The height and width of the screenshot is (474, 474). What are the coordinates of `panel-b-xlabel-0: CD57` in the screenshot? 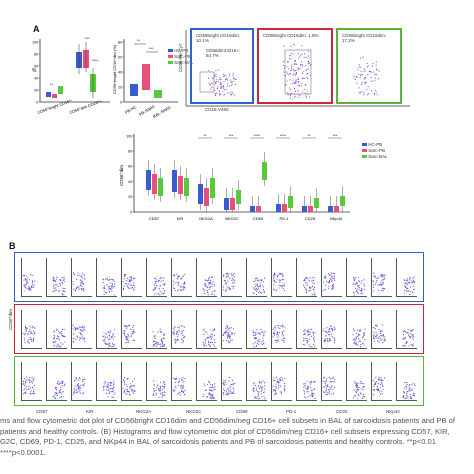 It's located at (42, 411).